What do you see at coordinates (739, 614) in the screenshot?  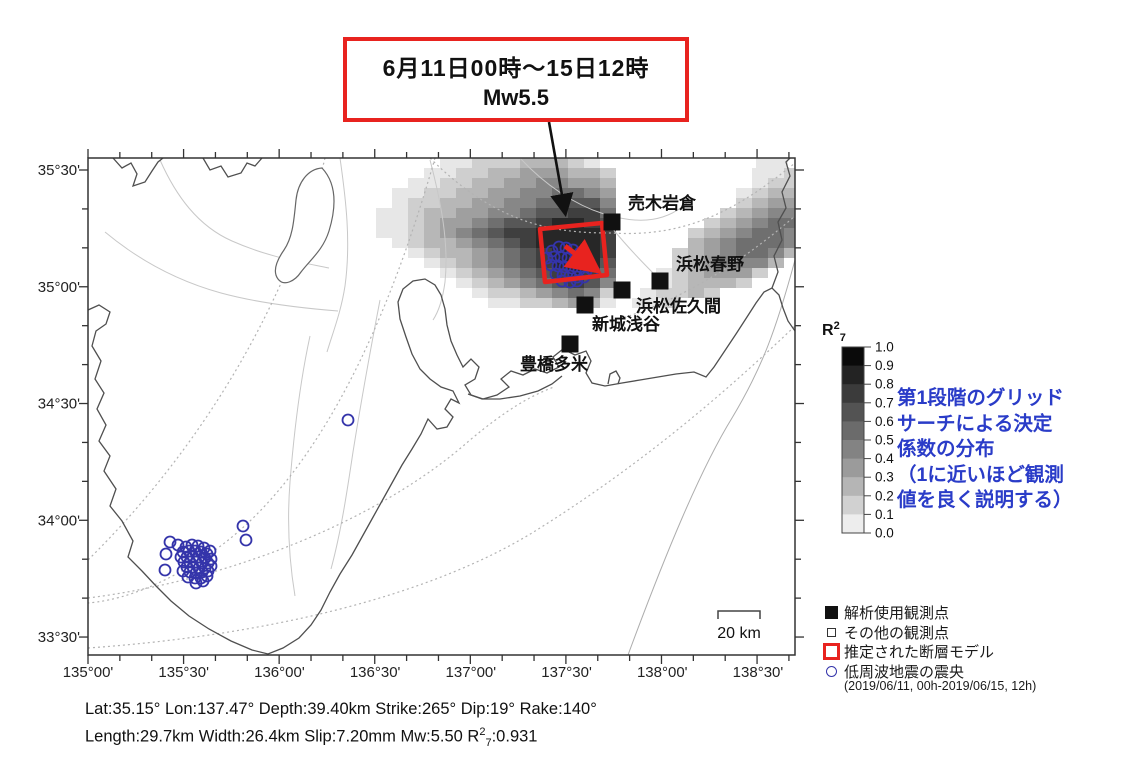 I see `scale-bar-bracket` at bounding box center [739, 614].